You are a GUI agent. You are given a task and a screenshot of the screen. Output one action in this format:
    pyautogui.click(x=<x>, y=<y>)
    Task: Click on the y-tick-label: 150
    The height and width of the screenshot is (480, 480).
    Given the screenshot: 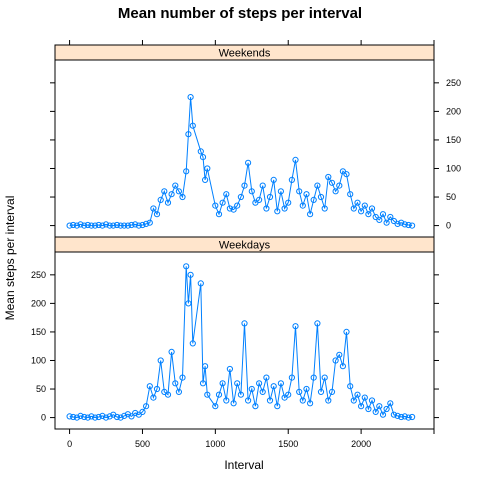 What is the action you would take?
    pyautogui.click(x=453, y=140)
    